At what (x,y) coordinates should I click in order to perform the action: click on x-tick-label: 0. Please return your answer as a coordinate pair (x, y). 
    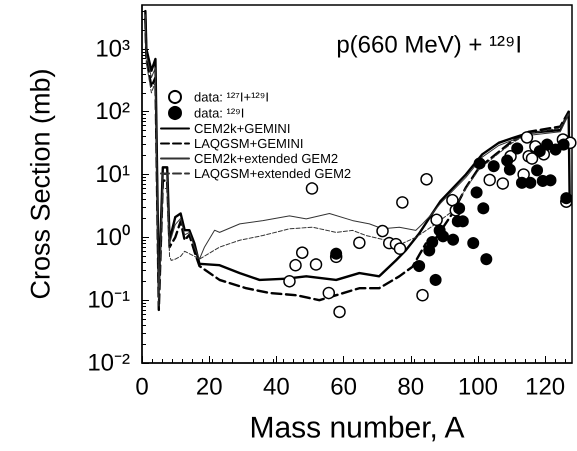
    Looking at the image, I should click on (142, 387).